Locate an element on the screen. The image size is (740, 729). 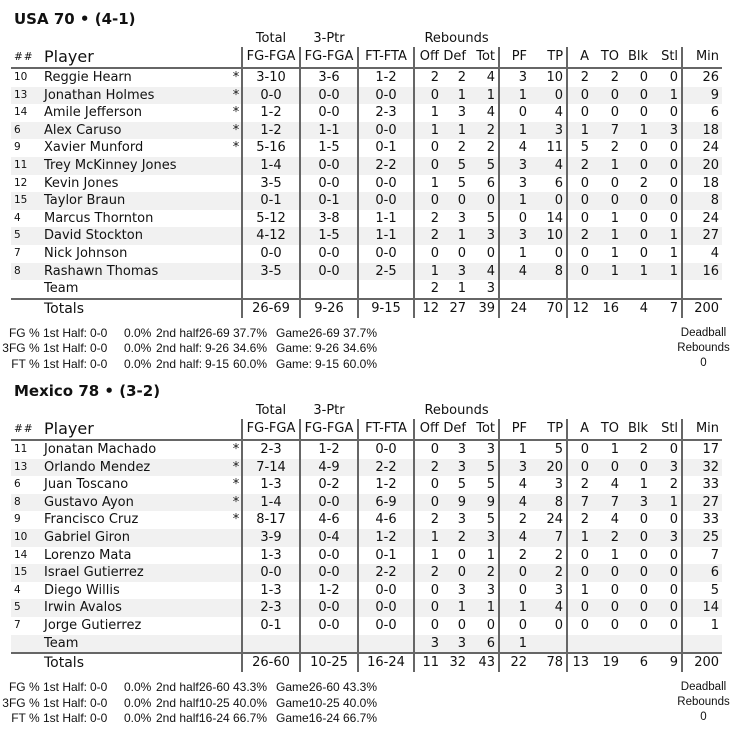
cell-ft is located at coordinates (385, 644).